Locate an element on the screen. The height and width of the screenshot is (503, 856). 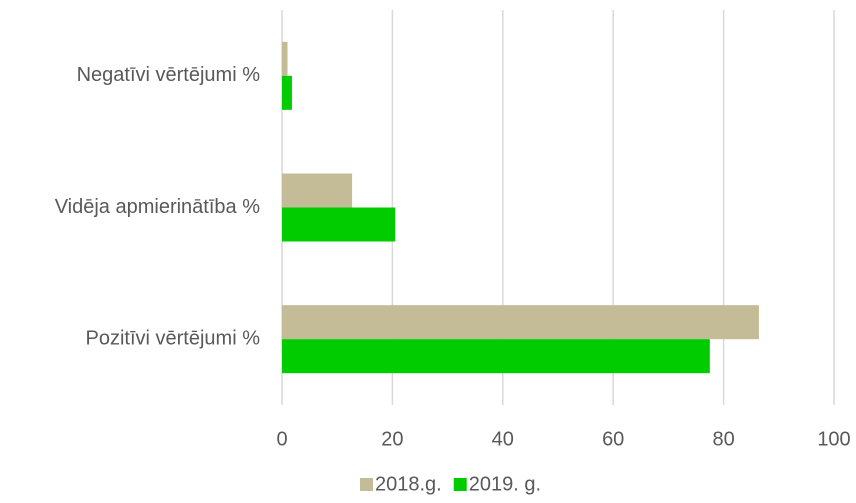
y-tick-label: Pozitīvi vērtējumi % is located at coordinates (173, 338).